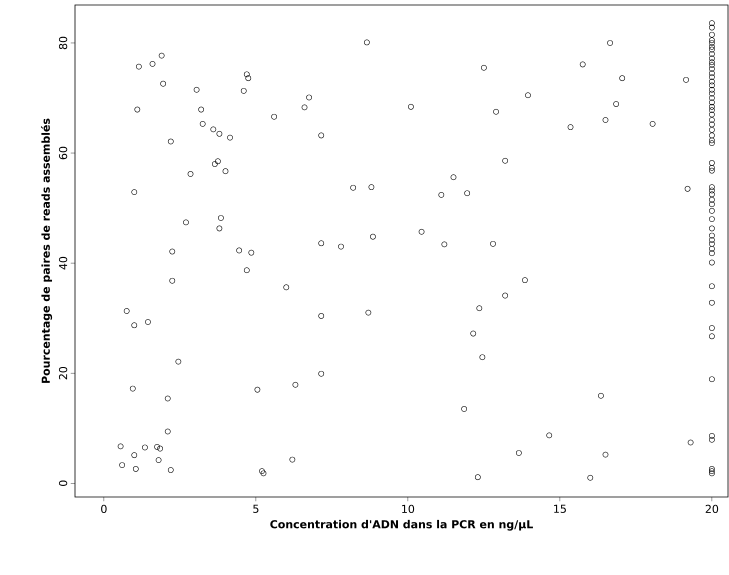 This screenshot has height=575, width=729. I want to click on x-tick-label: 15, so click(560, 508).